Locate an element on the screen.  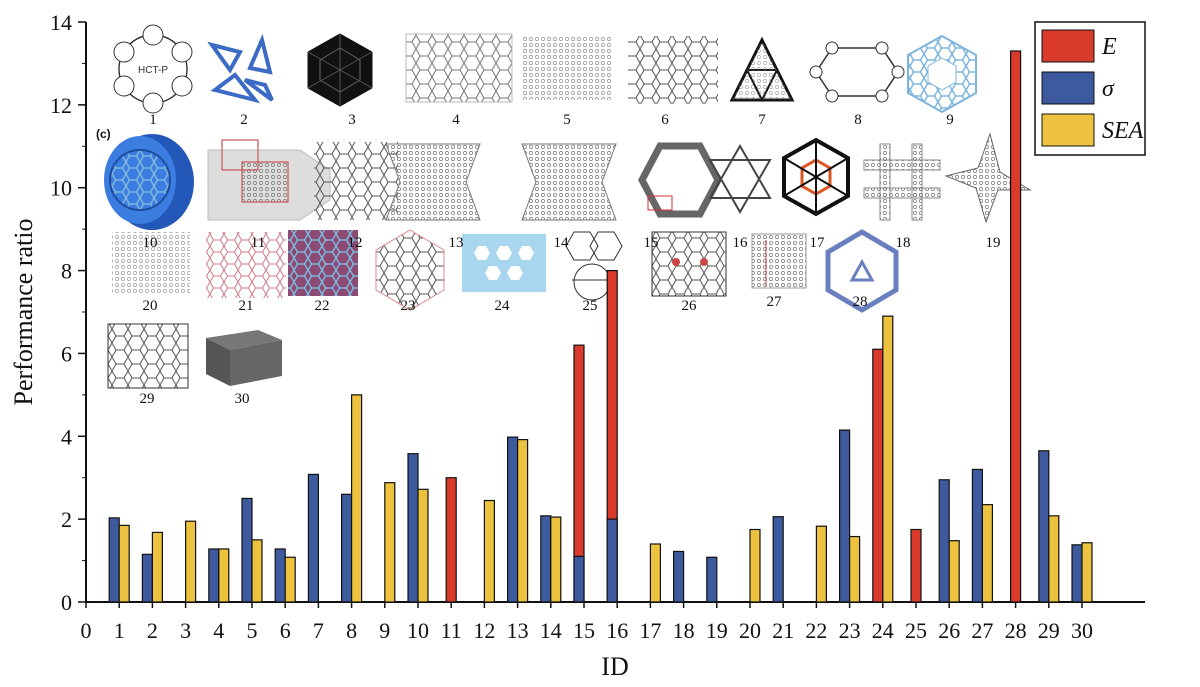
inset-label-19: 19 is located at coordinates (993, 243).